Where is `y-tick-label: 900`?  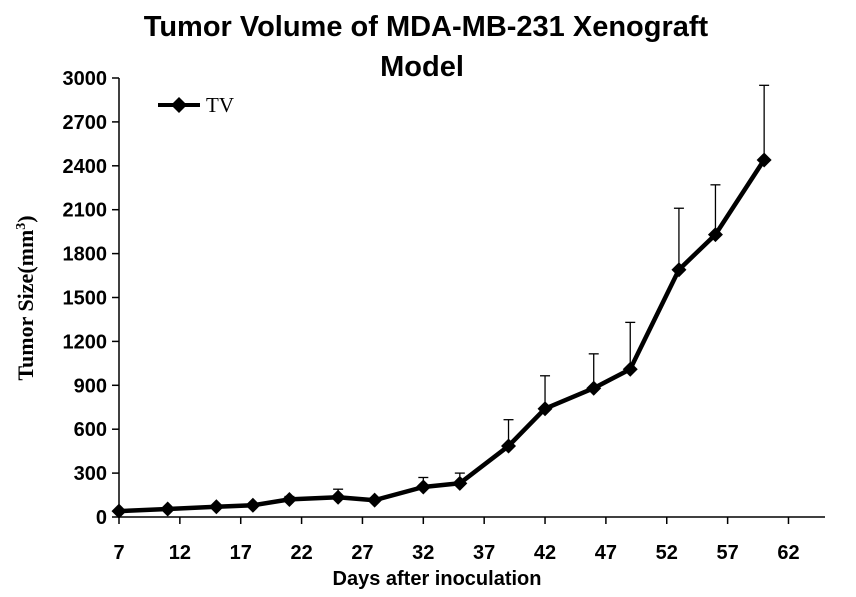
y-tick-label: 900 is located at coordinates (90, 386).